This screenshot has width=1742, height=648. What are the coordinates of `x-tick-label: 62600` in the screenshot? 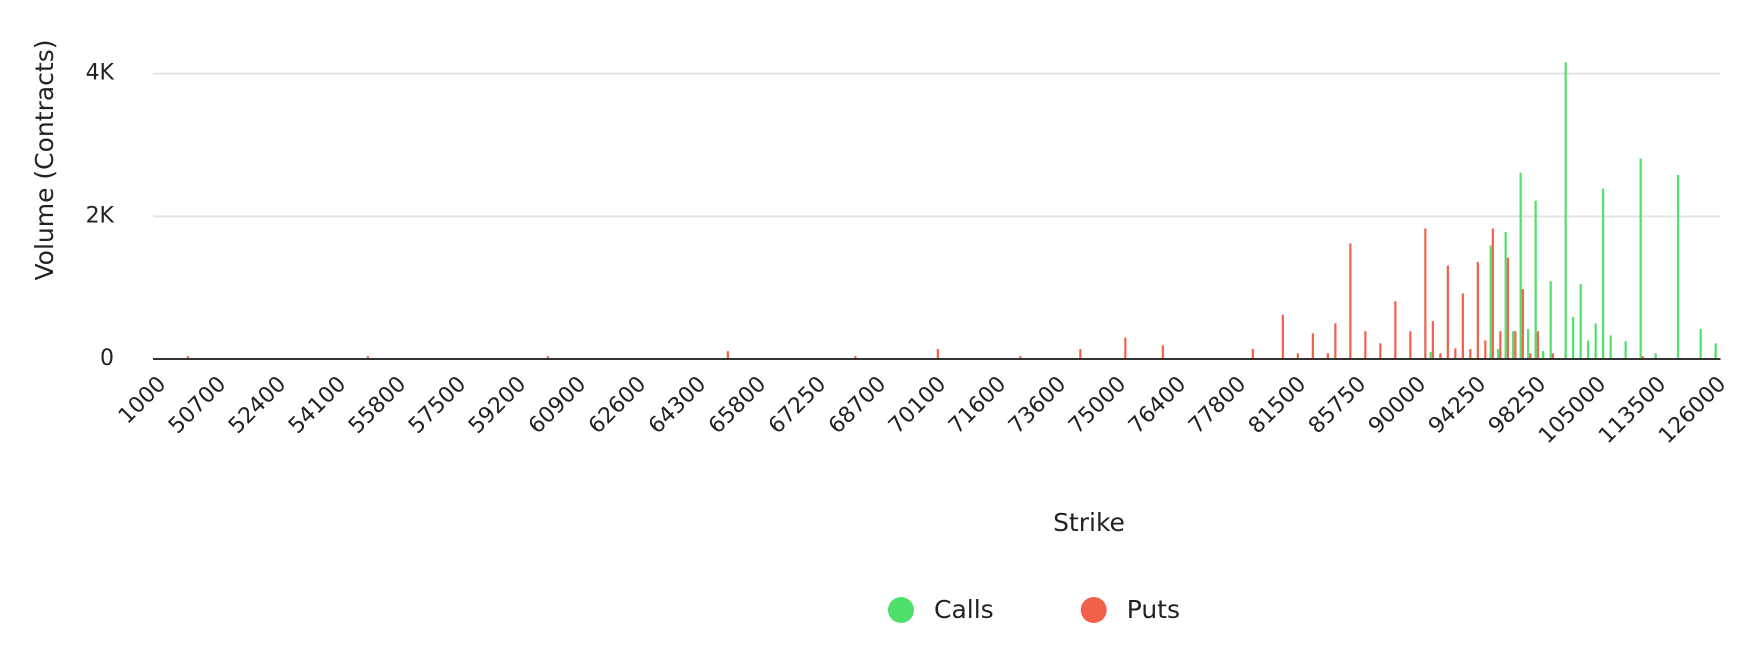 It's located at (617, 405).